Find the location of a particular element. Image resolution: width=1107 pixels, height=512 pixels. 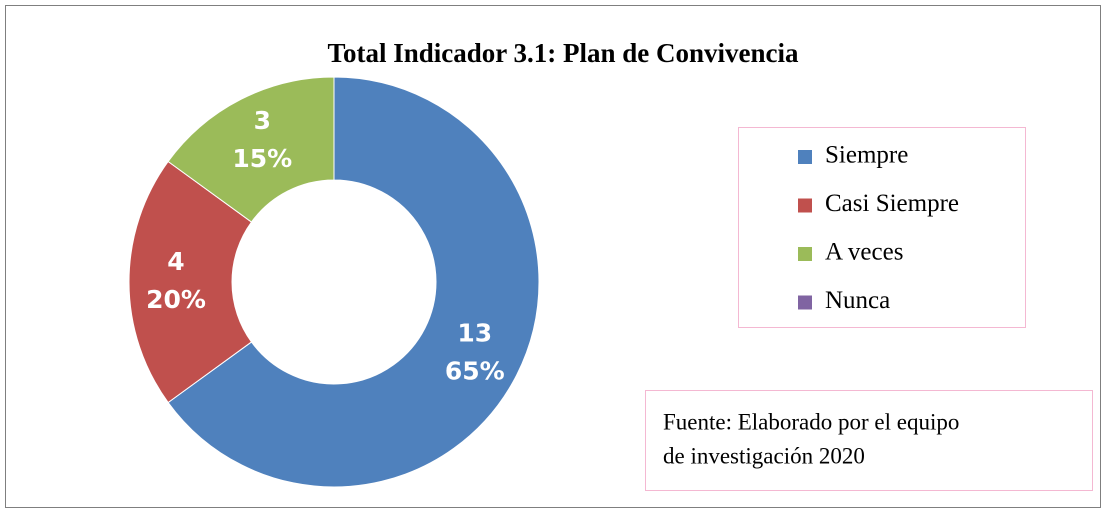

source-line: Fuente: Elaborado por el equipo is located at coordinates (811, 421).